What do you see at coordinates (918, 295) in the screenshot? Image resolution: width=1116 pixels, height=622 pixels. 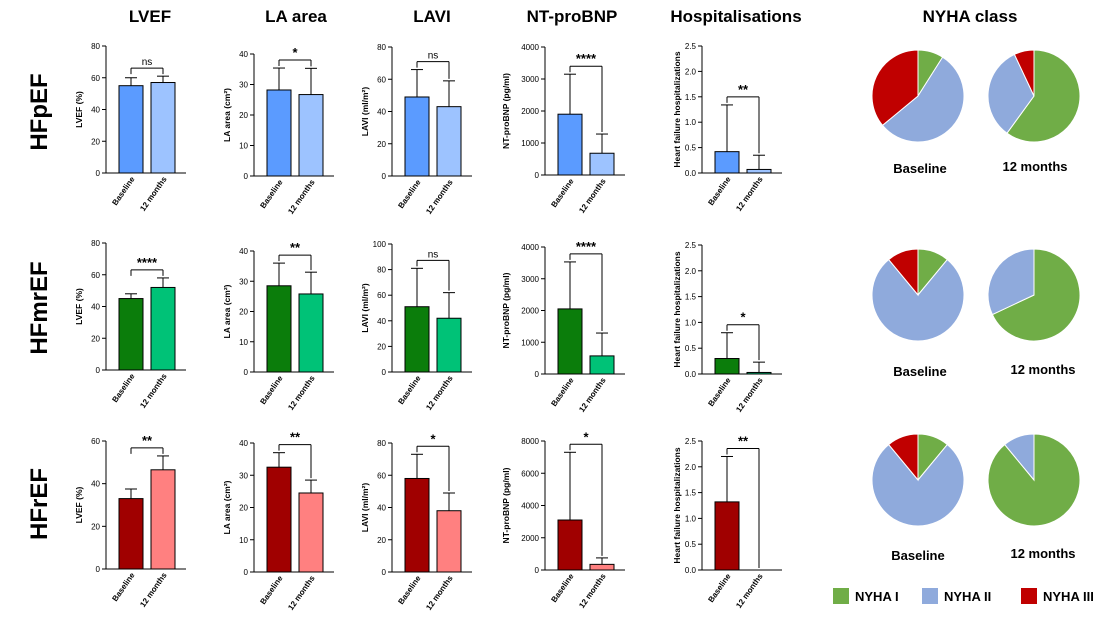 I see `pie-hfmref-nyha-baseline` at bounding box center [918, 295].